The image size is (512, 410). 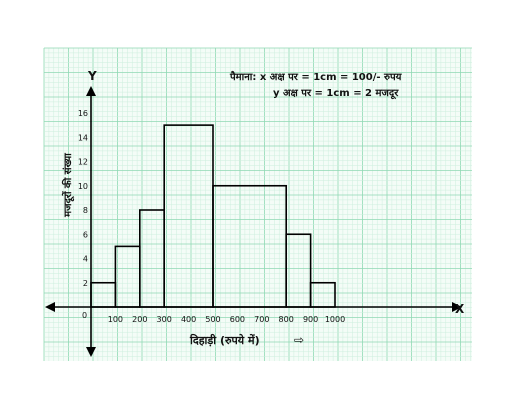 I want to click on x-tick-label: 500, so click(x=212, y=319).